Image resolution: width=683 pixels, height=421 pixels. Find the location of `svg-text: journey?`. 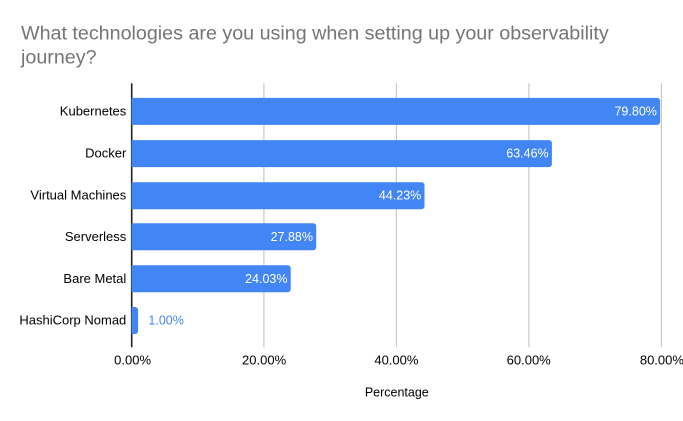

svg-text: journey? is located at coordinates (58, 58).